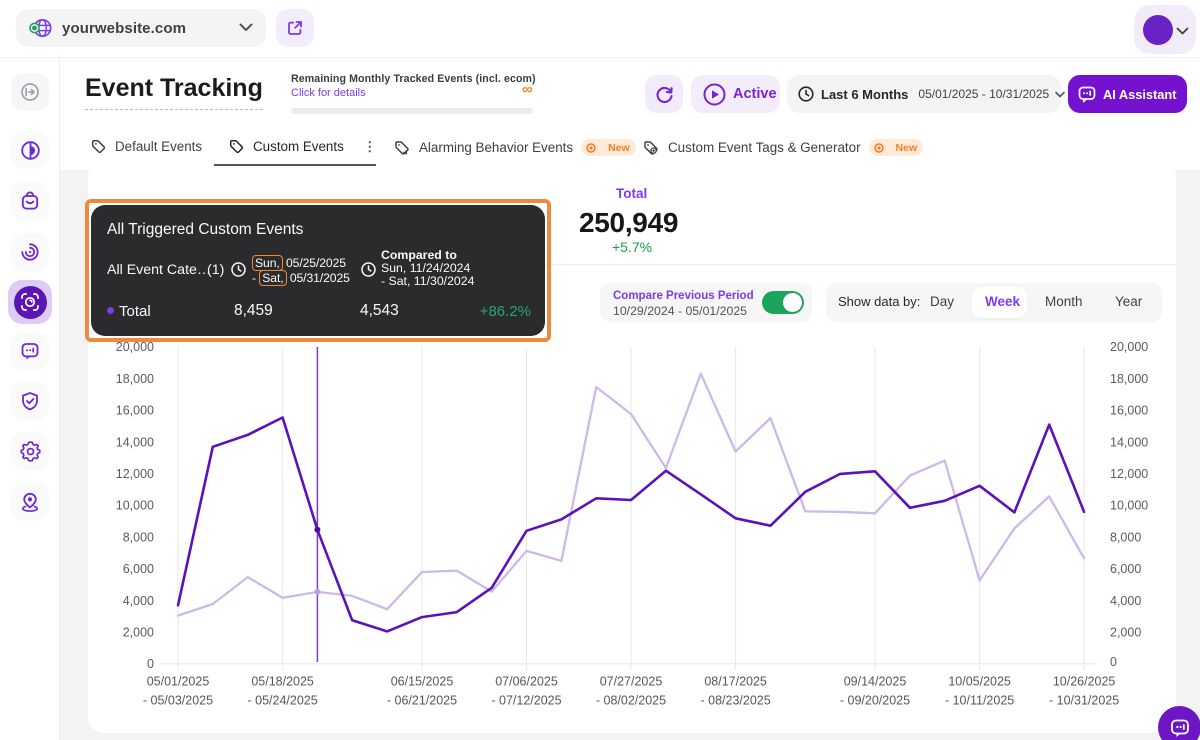 This screenshot has width=1200, height=740. What do you see at coordinates (1084, 682) in the screenshot?
I see `svg-text: 10/26/2025` at bounding box center [1084, 682].